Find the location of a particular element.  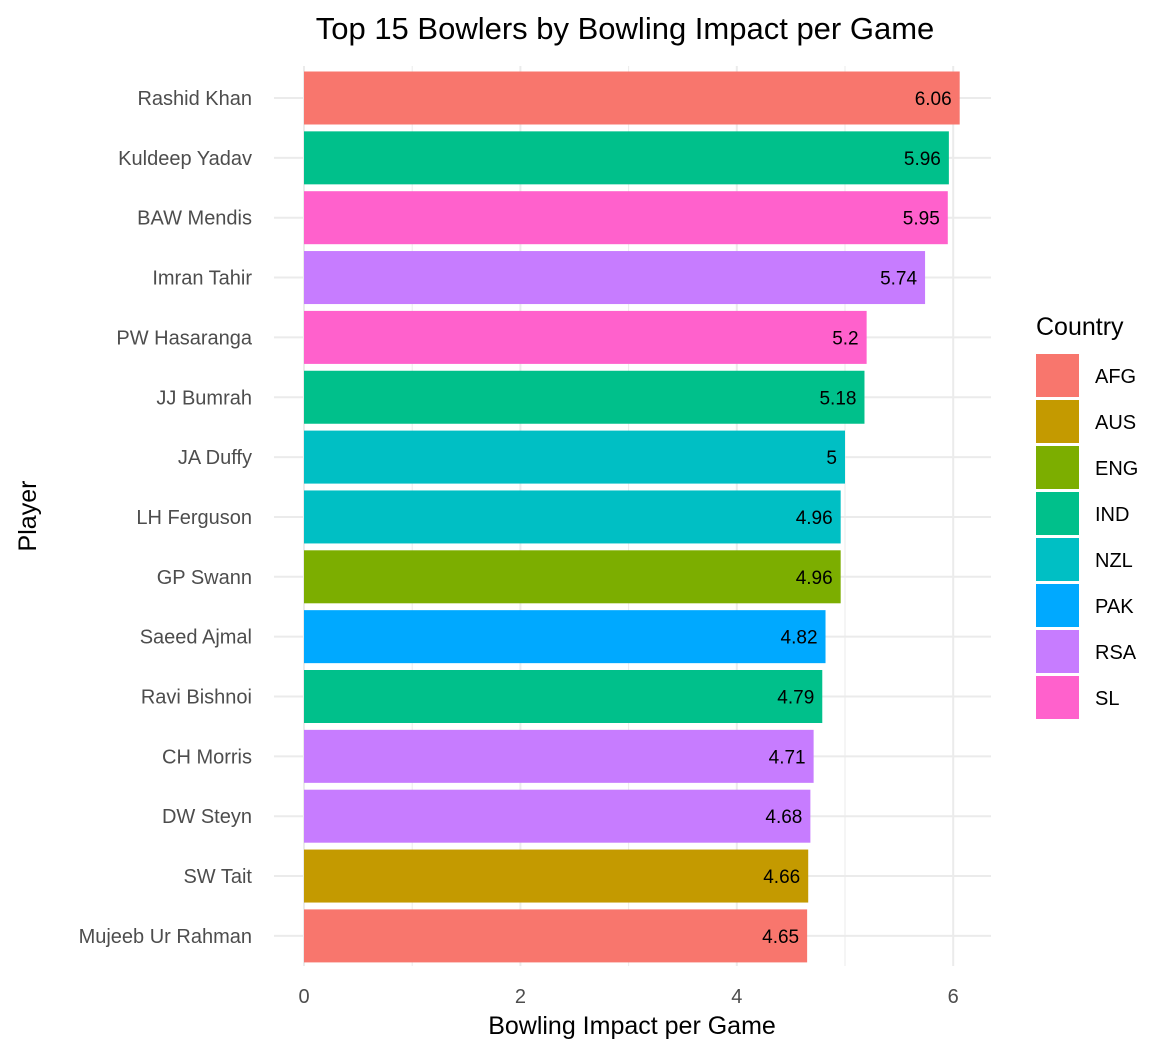

bar-value-label: 4.79 is located at coordinates (795, 698).